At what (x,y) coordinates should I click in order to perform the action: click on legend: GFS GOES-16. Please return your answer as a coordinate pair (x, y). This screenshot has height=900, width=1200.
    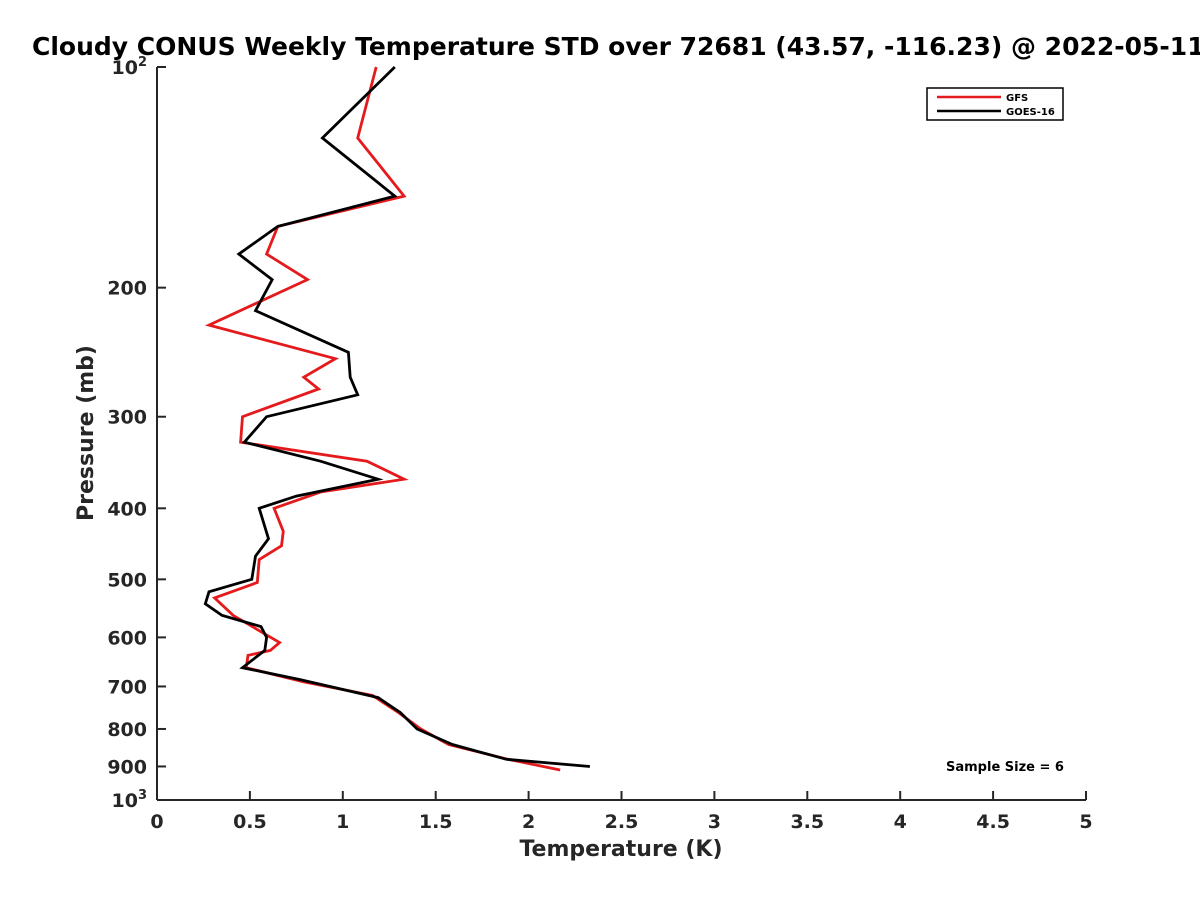
    Looking at the image, I should click on (995, 104).